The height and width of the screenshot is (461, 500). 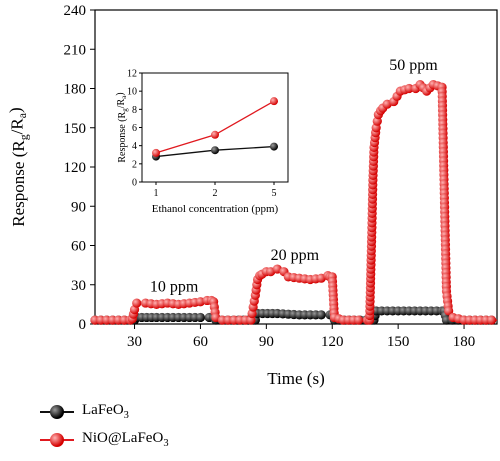 What do you see at coordinates (83, 325) in the screenshot?
I see `y-tick-label: 0` at bounding box center [83, 325].